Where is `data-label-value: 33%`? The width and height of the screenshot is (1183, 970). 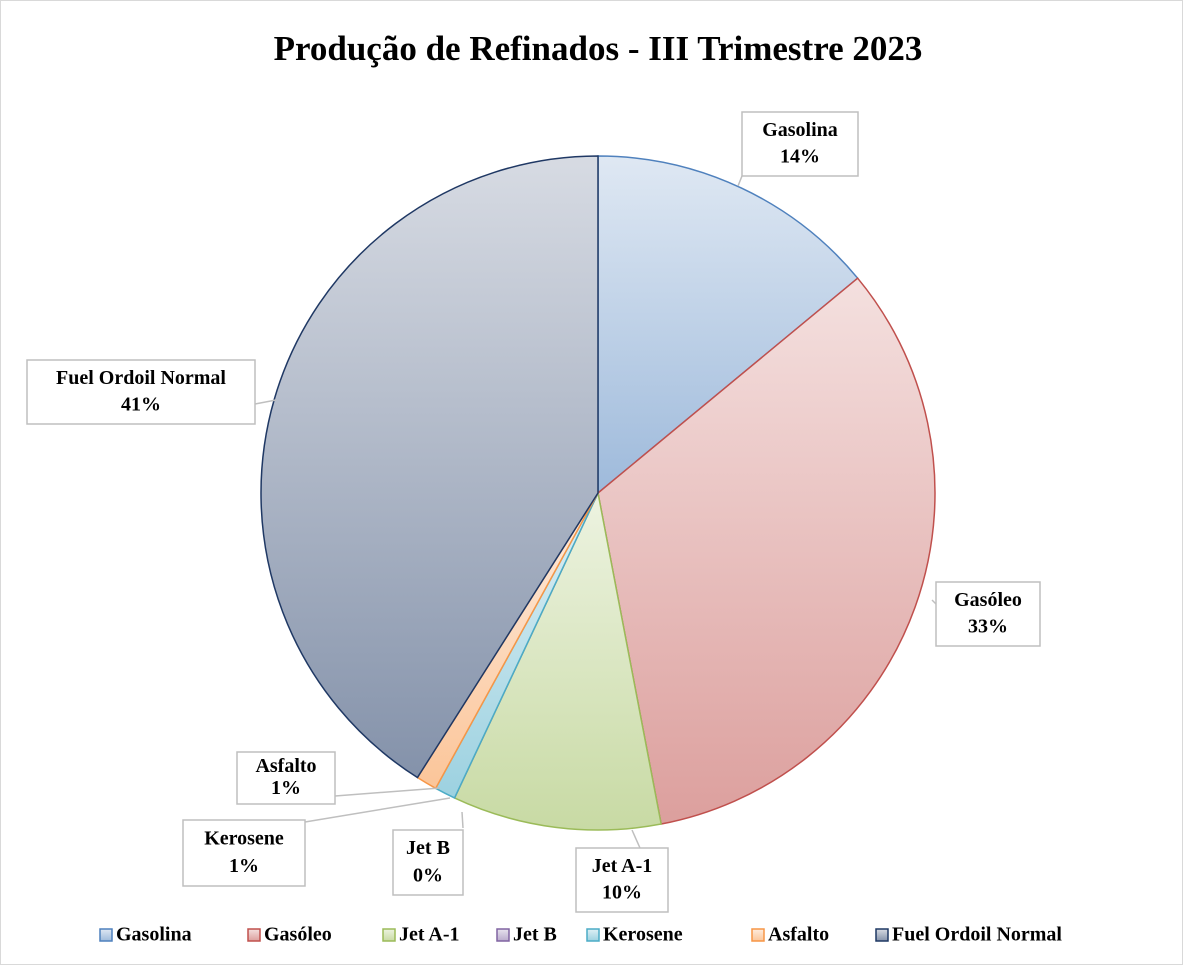
data-label-value: 33% is located at coordinates (988, 627).